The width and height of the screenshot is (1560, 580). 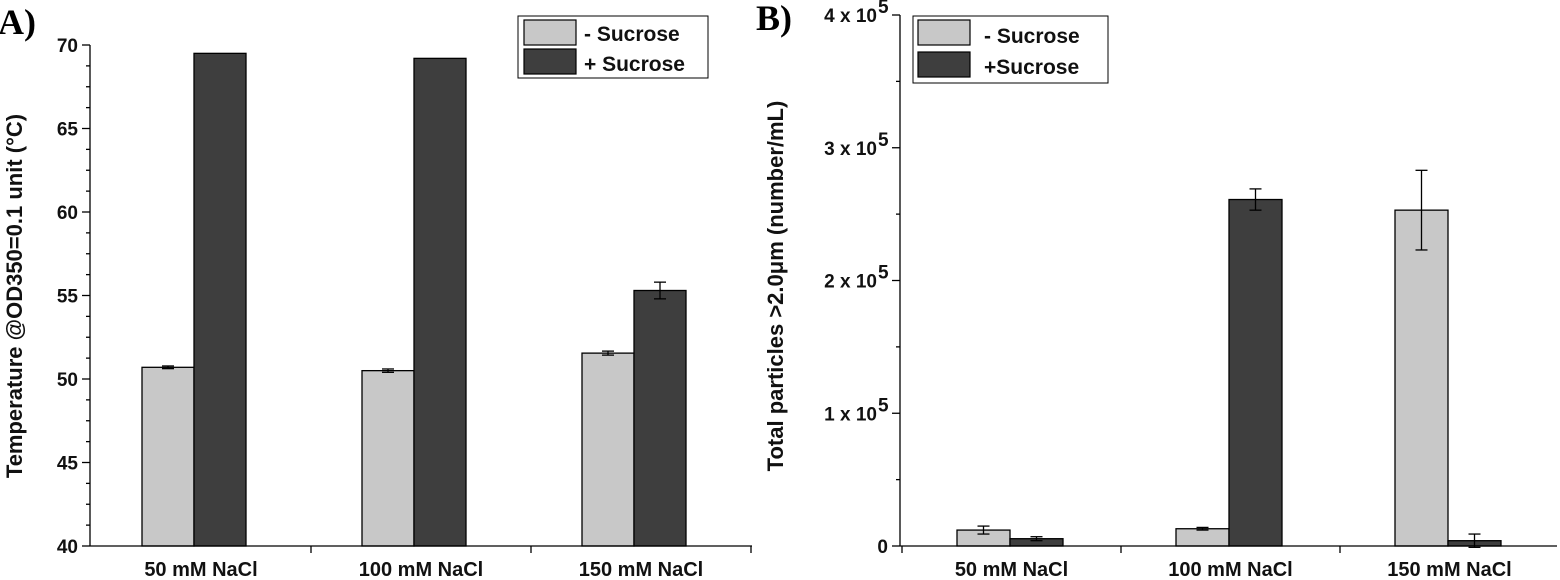 What do you see at coordinates (850, 282) in the screenshot?
I see `y-tick-label: 2 x 10` at bounding box center [850, 282].